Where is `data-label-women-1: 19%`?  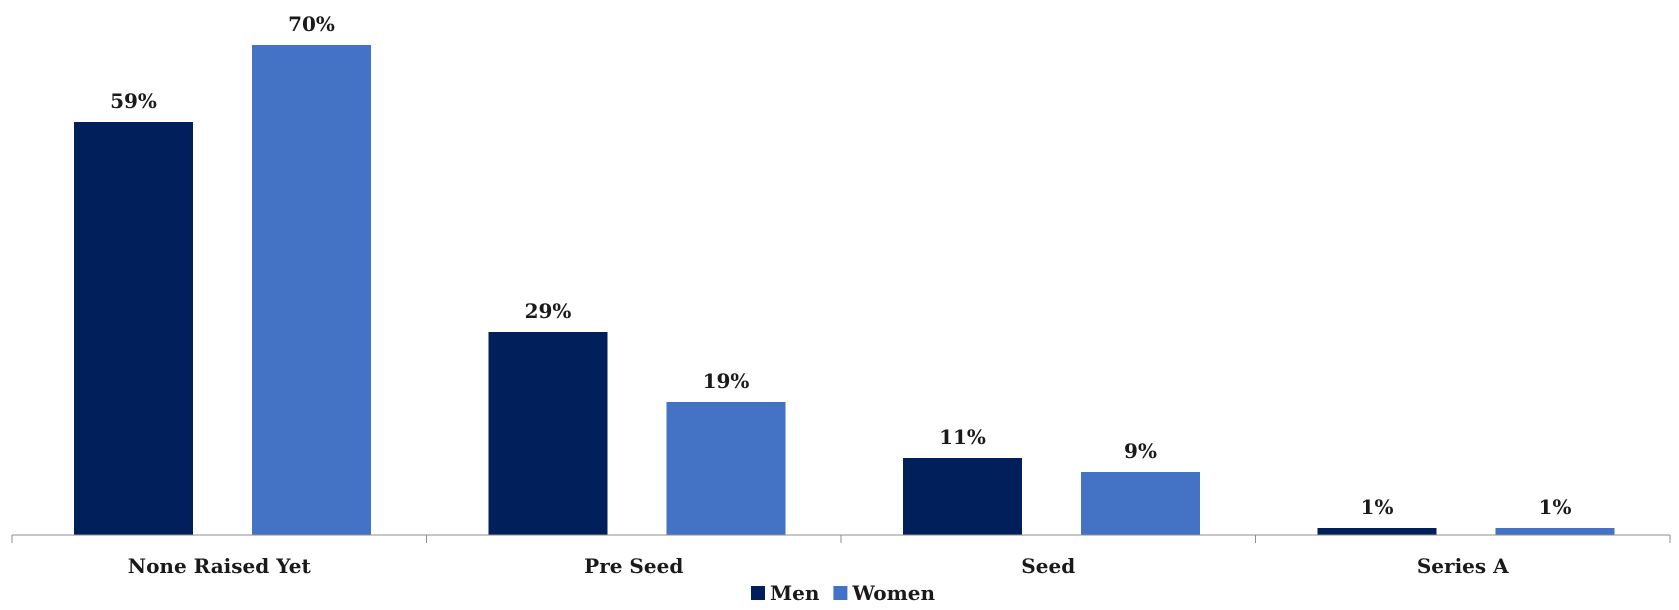 data-label-women-1: 19% is located at coordinates (726, 381).